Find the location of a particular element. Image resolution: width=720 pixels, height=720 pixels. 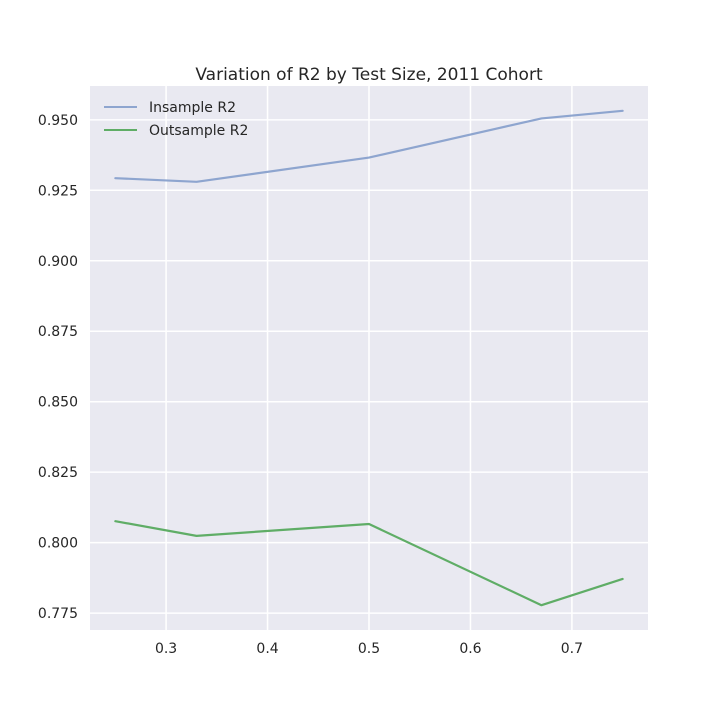

y-tick-label: 0.925 is located at coordinates (58, 191).